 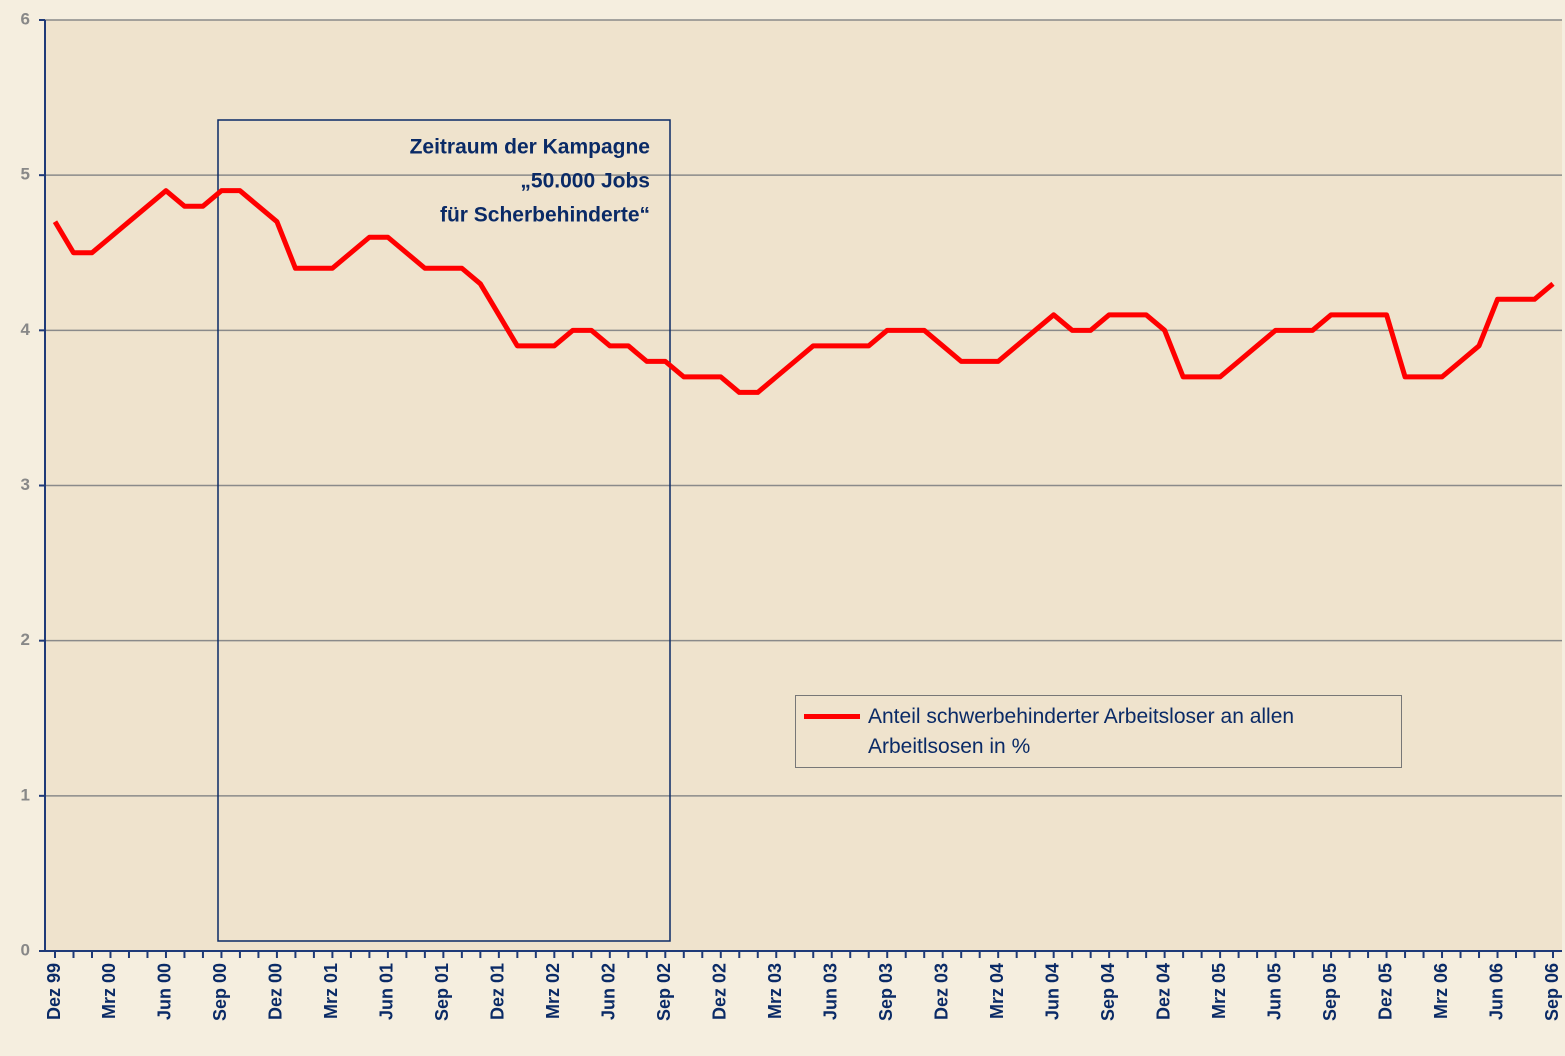 I want to click on x-tick-label: Dez 00, so click(x=276, y=991).